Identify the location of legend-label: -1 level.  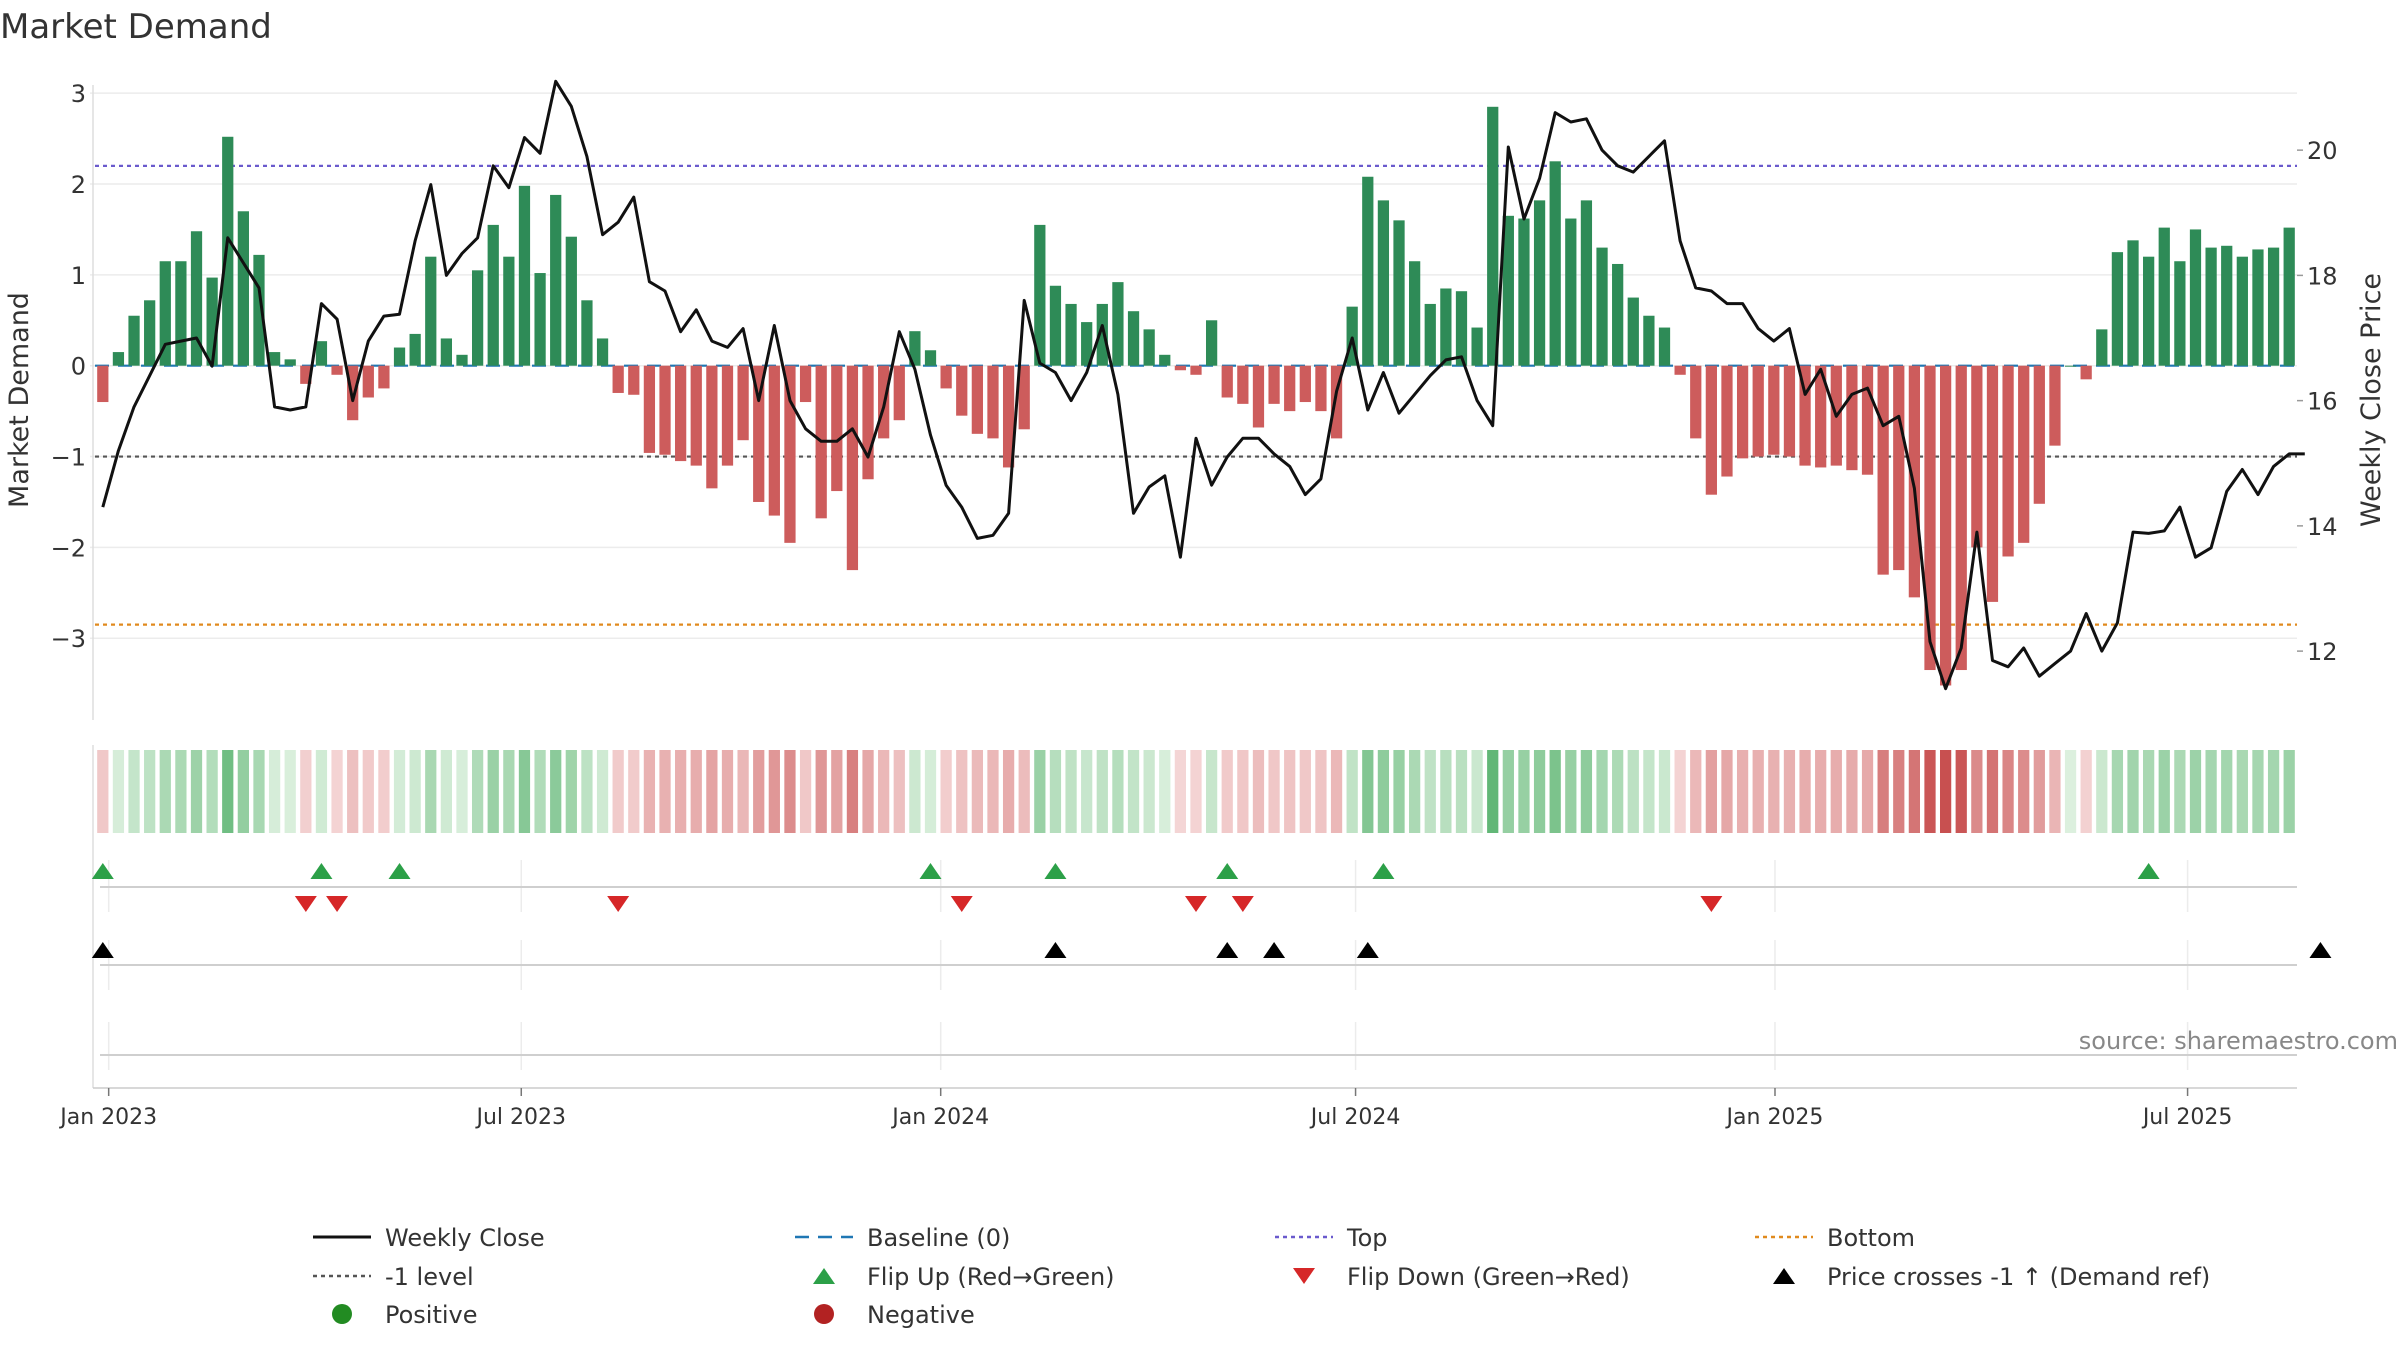
(429, 1277).